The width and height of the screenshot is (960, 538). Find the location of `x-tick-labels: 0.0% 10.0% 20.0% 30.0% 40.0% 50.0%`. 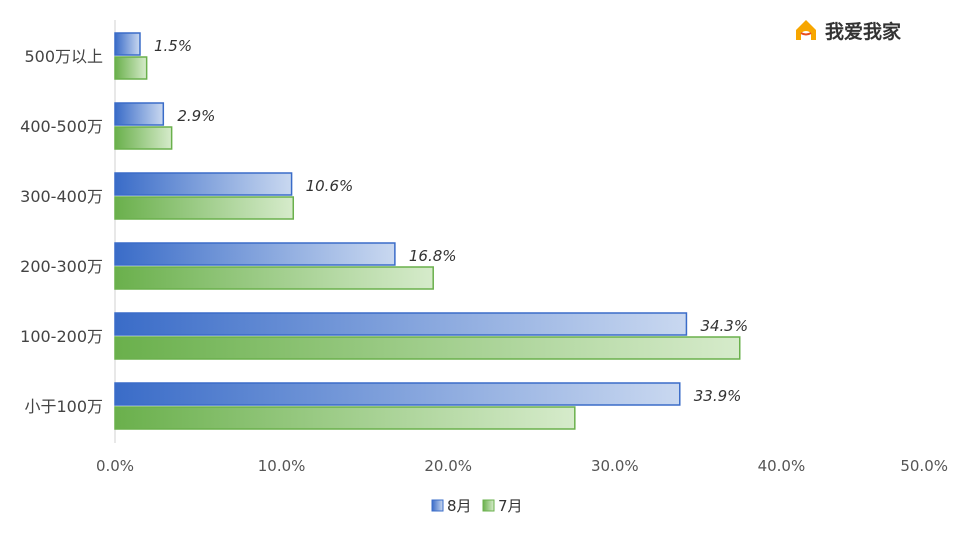

x-tick-labels: 0.0% 10.0% 20.0% 30.0% 40.0% 50.0% is located at coordinates (522, 466).